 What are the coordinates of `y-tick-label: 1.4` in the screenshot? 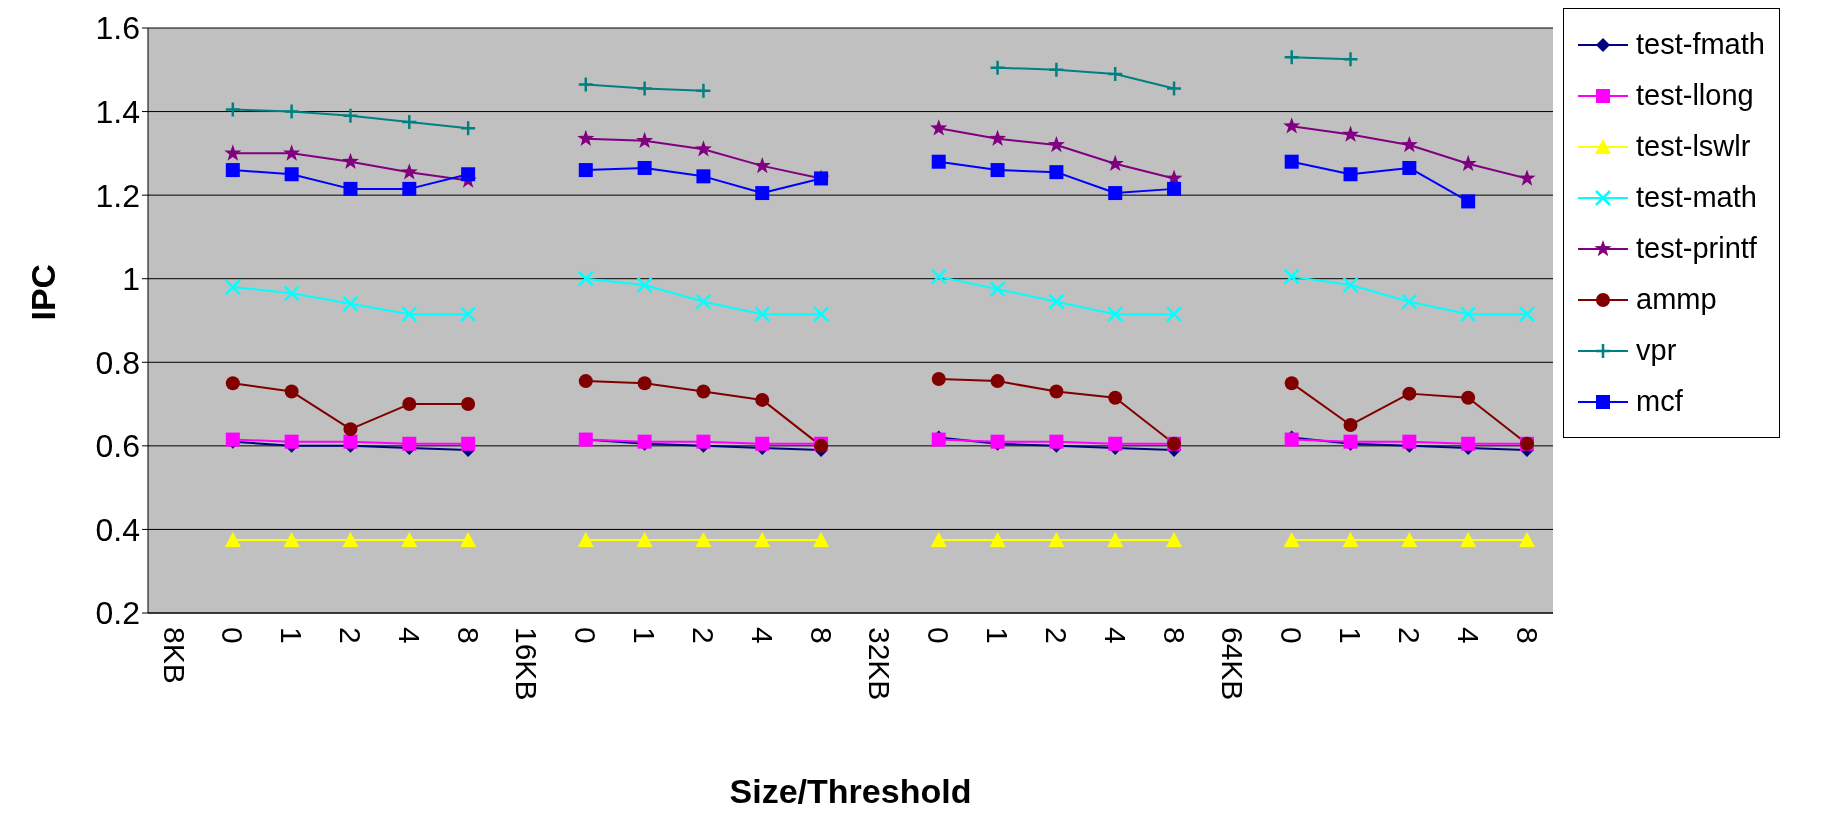 It's located at (117, 111).